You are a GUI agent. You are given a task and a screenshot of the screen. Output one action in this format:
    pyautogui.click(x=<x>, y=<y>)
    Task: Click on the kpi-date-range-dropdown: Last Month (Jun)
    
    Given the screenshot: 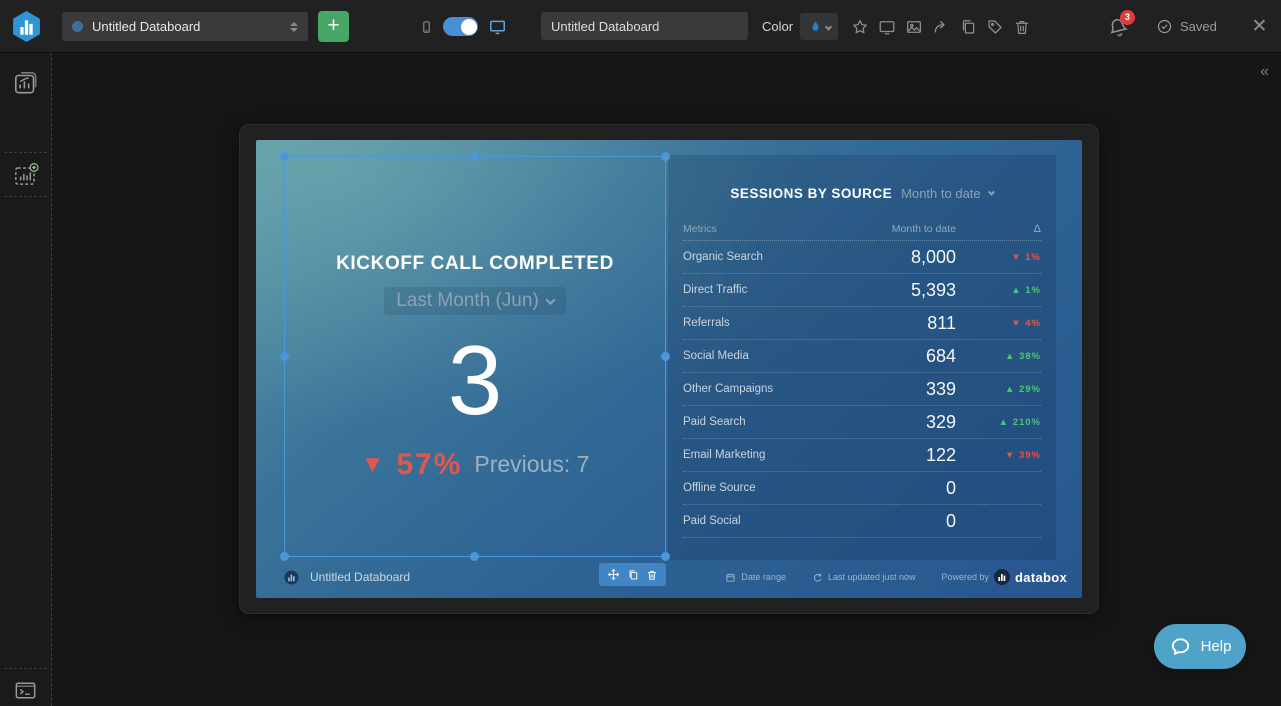 What is the action you would take?
    pyautogui.click(x=475, y=301)
    